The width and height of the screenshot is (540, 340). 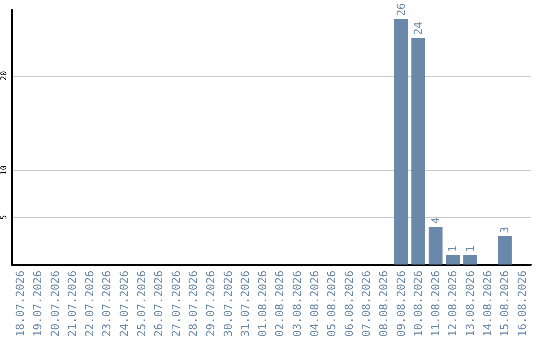 I want to click on y-tick-label: 20, so click(x=4, y=76).